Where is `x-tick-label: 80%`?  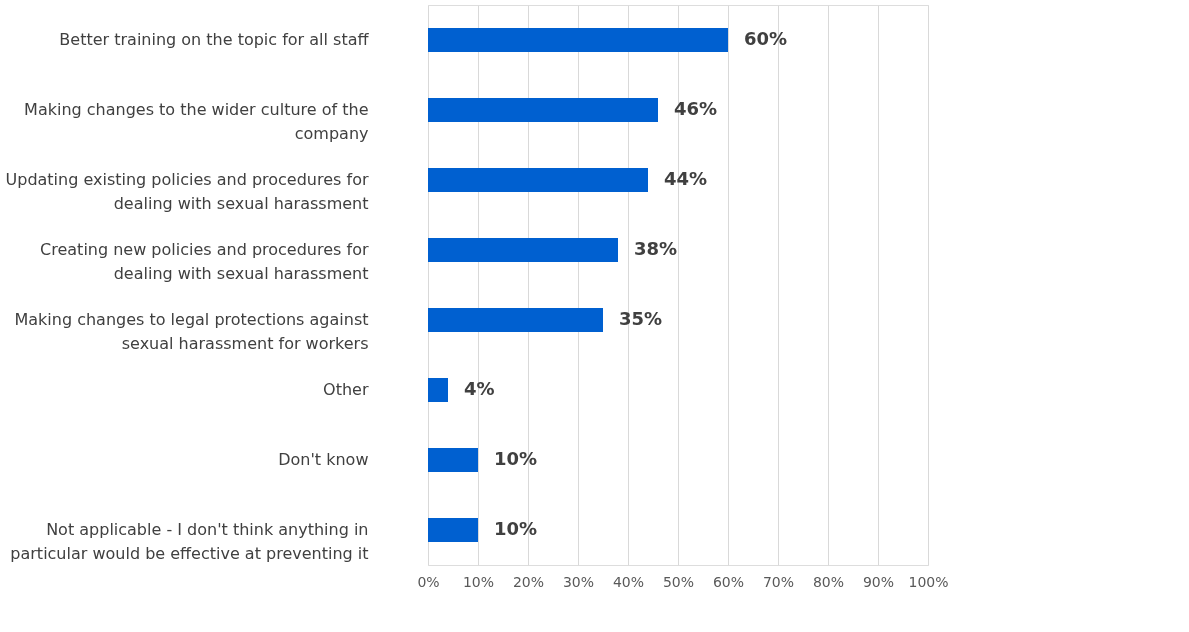 x-tick-label: 80% is located at coordinates (828, 581).